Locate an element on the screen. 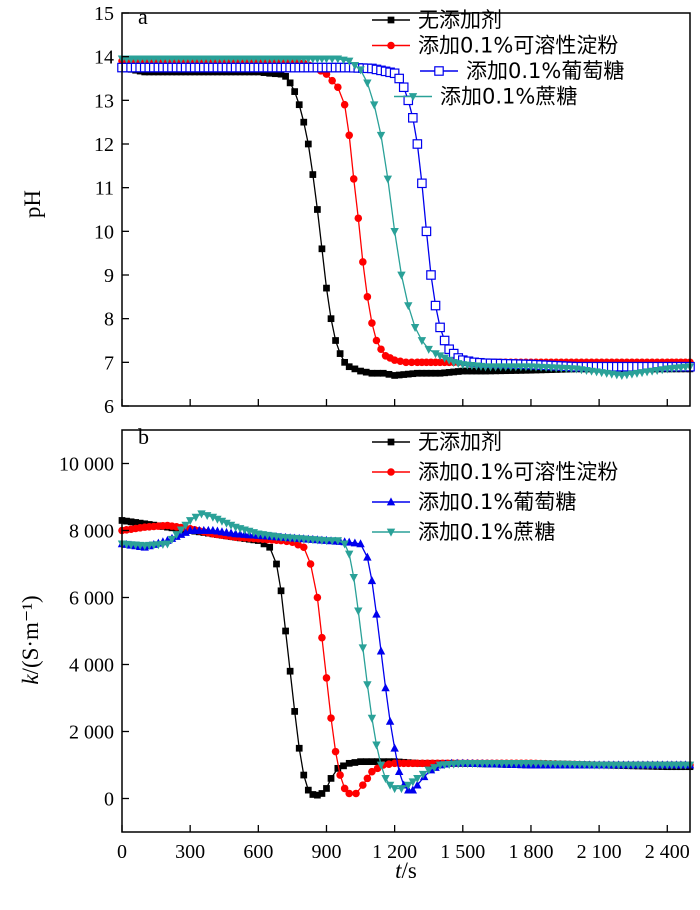 The height and width of the screenshot is (910, 700). y-tick-label: 10 is located at coordinates (104, 232).